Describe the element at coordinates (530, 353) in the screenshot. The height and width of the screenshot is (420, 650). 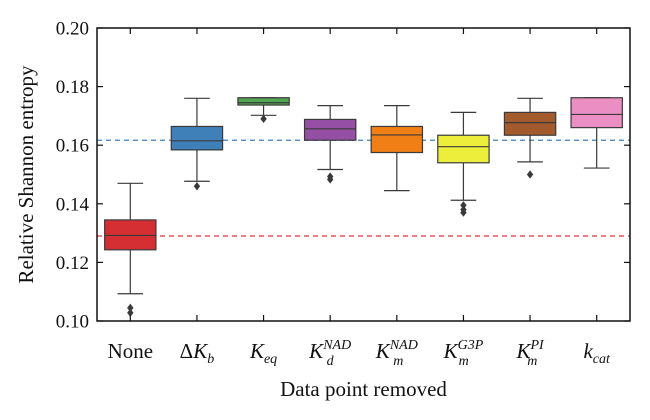
I see `x-category-label: KPI m` at that location.